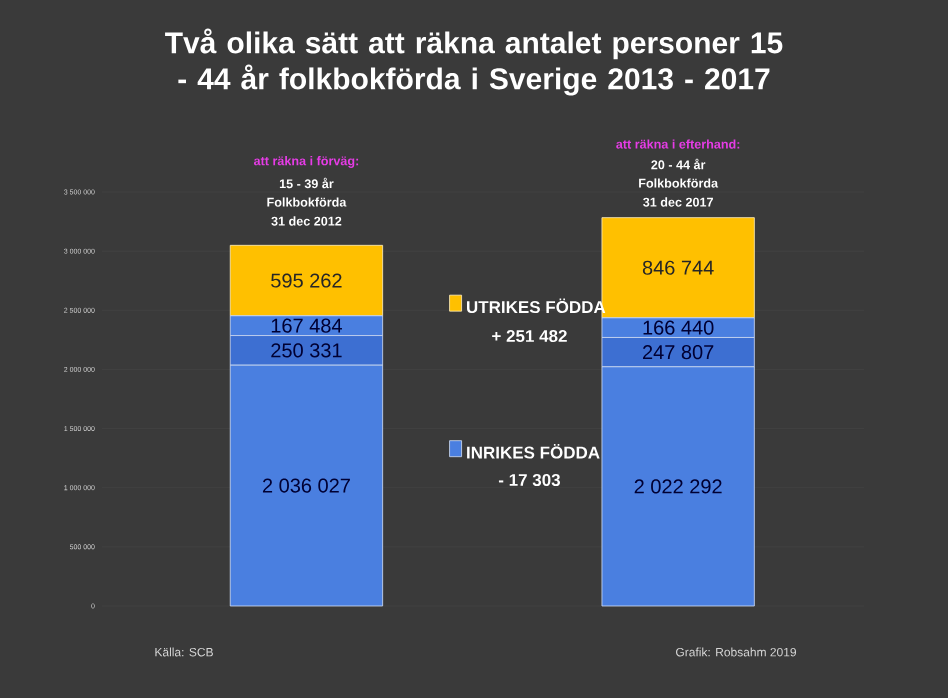 This screenshot has height=698, width=948. I want to click on data-label: 2 036 027, so click(306, 485).